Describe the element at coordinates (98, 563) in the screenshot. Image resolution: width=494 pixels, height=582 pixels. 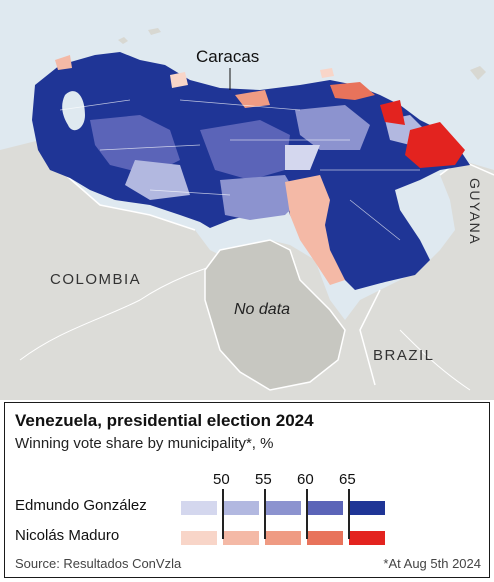
I see `source-note: Source: Resultados ConVzla` at that location.